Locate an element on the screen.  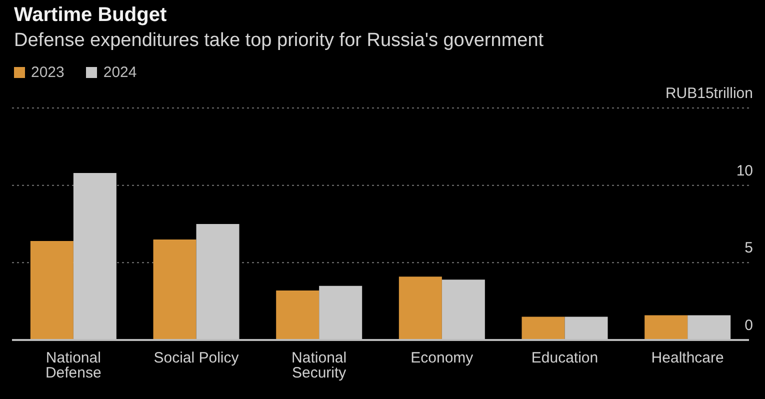
x-tick-label: Education is located at coordinates (564, 358).